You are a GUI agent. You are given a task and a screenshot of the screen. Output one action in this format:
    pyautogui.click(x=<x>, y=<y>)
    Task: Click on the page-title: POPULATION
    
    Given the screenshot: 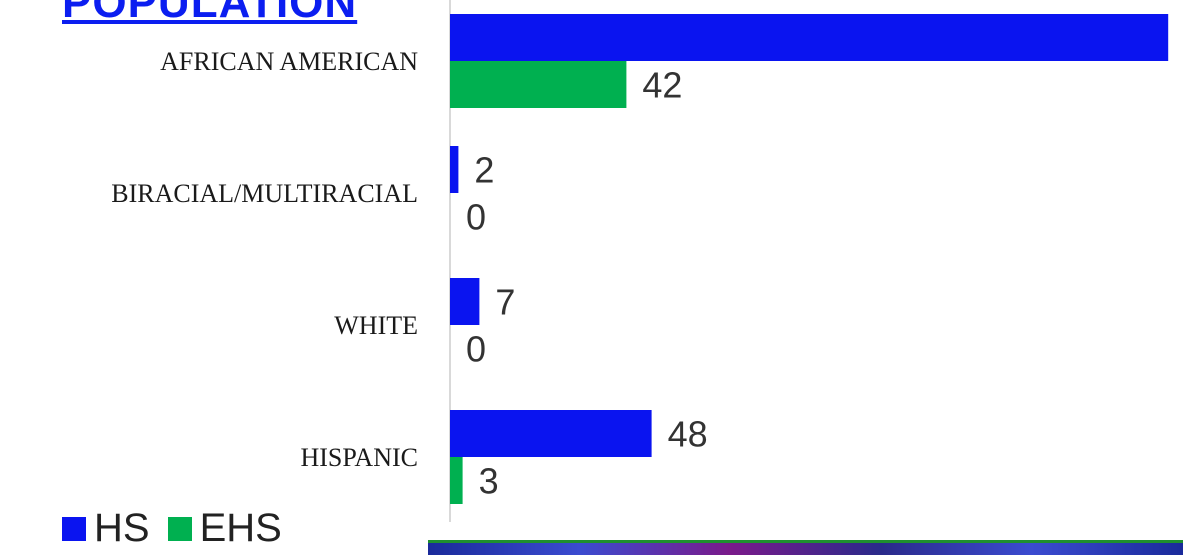 What is the action you would take?
    pyautogui.click(x=210, y=13)
    